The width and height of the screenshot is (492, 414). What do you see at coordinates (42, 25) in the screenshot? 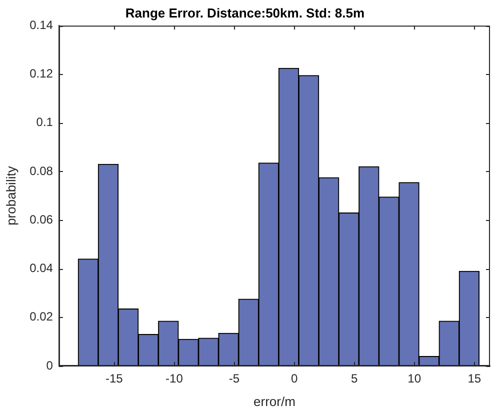
I see `y-tick-label: 0.14` at bounding box center [42, 25].